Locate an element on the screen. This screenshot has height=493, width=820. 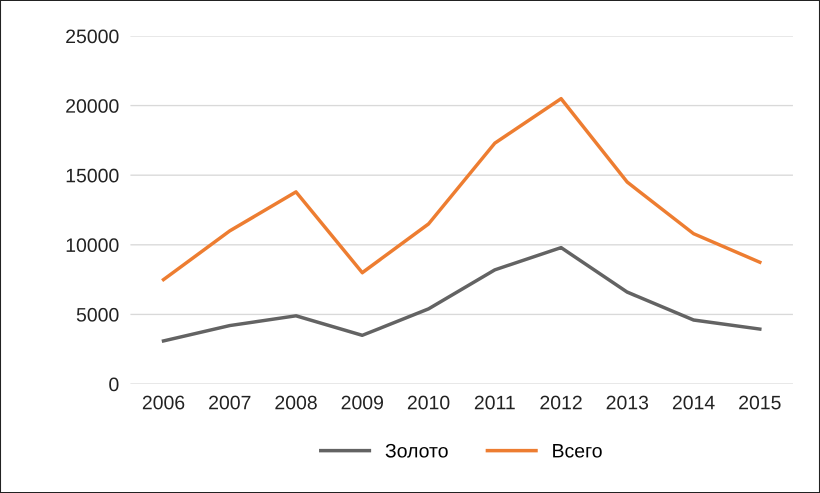
y-tick-label: 0 is located at coordinates (114, 385).